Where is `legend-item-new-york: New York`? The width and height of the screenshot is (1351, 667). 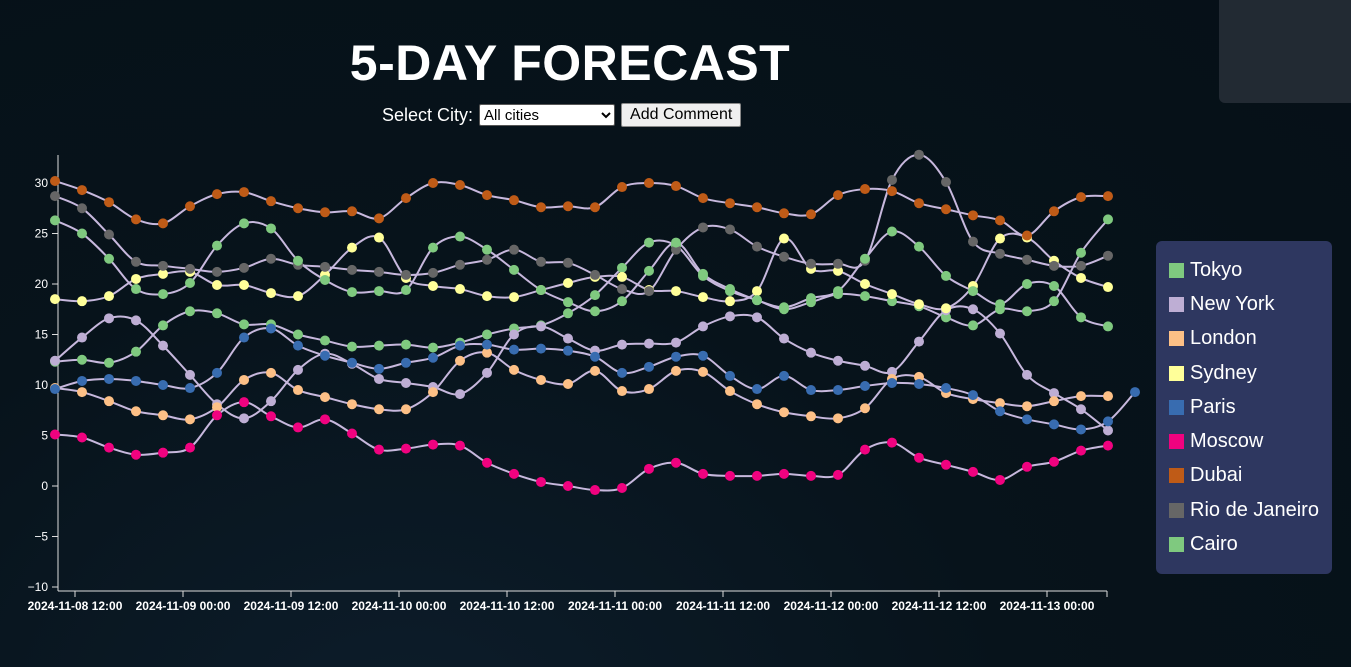
legend-item-new-york: New York is located at coordinates (1250, 304).